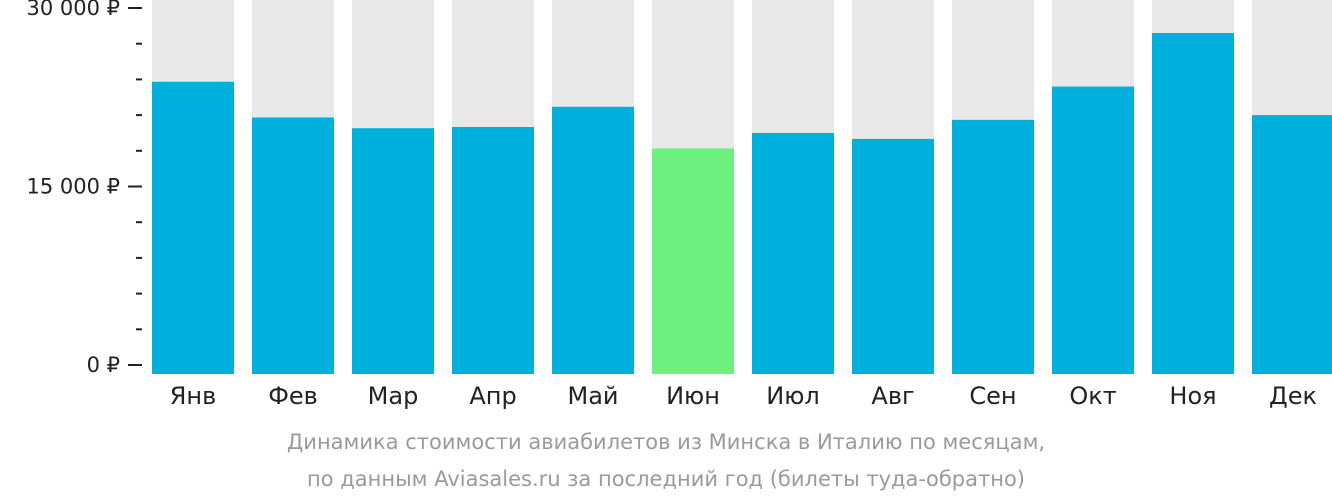 The image size is (1332, 502). What do you see at coordinates (393, 396) in the screenshot?
I see `x-tick-label: Мар` at bounding box center [393, 396].